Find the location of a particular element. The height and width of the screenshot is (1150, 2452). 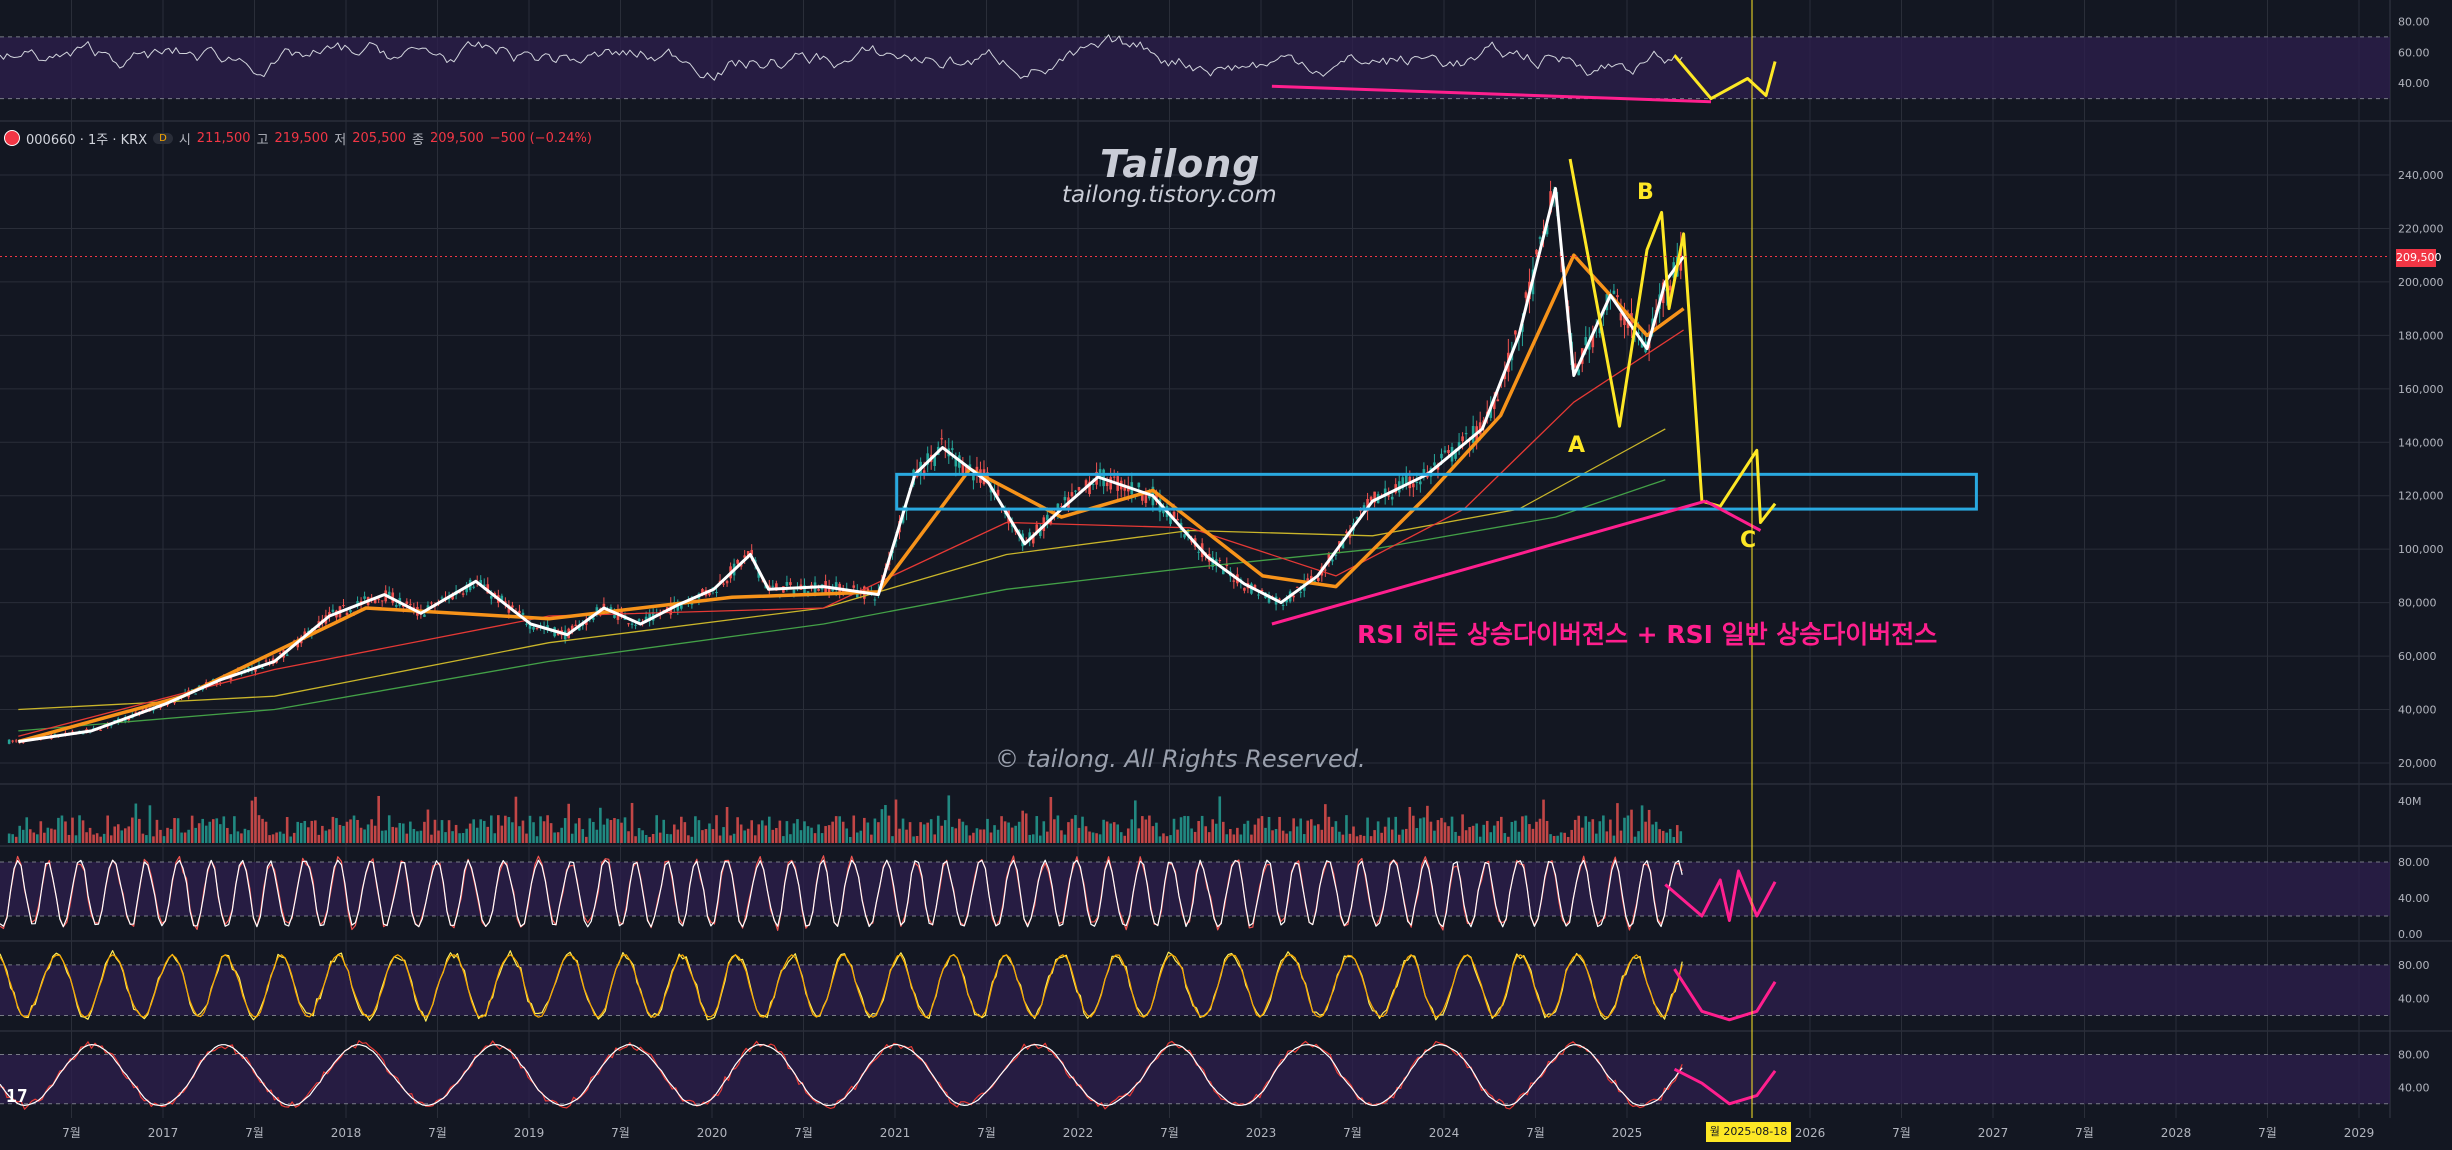

price-axis-label: 40,000 is located at coordinates (2417, 710).